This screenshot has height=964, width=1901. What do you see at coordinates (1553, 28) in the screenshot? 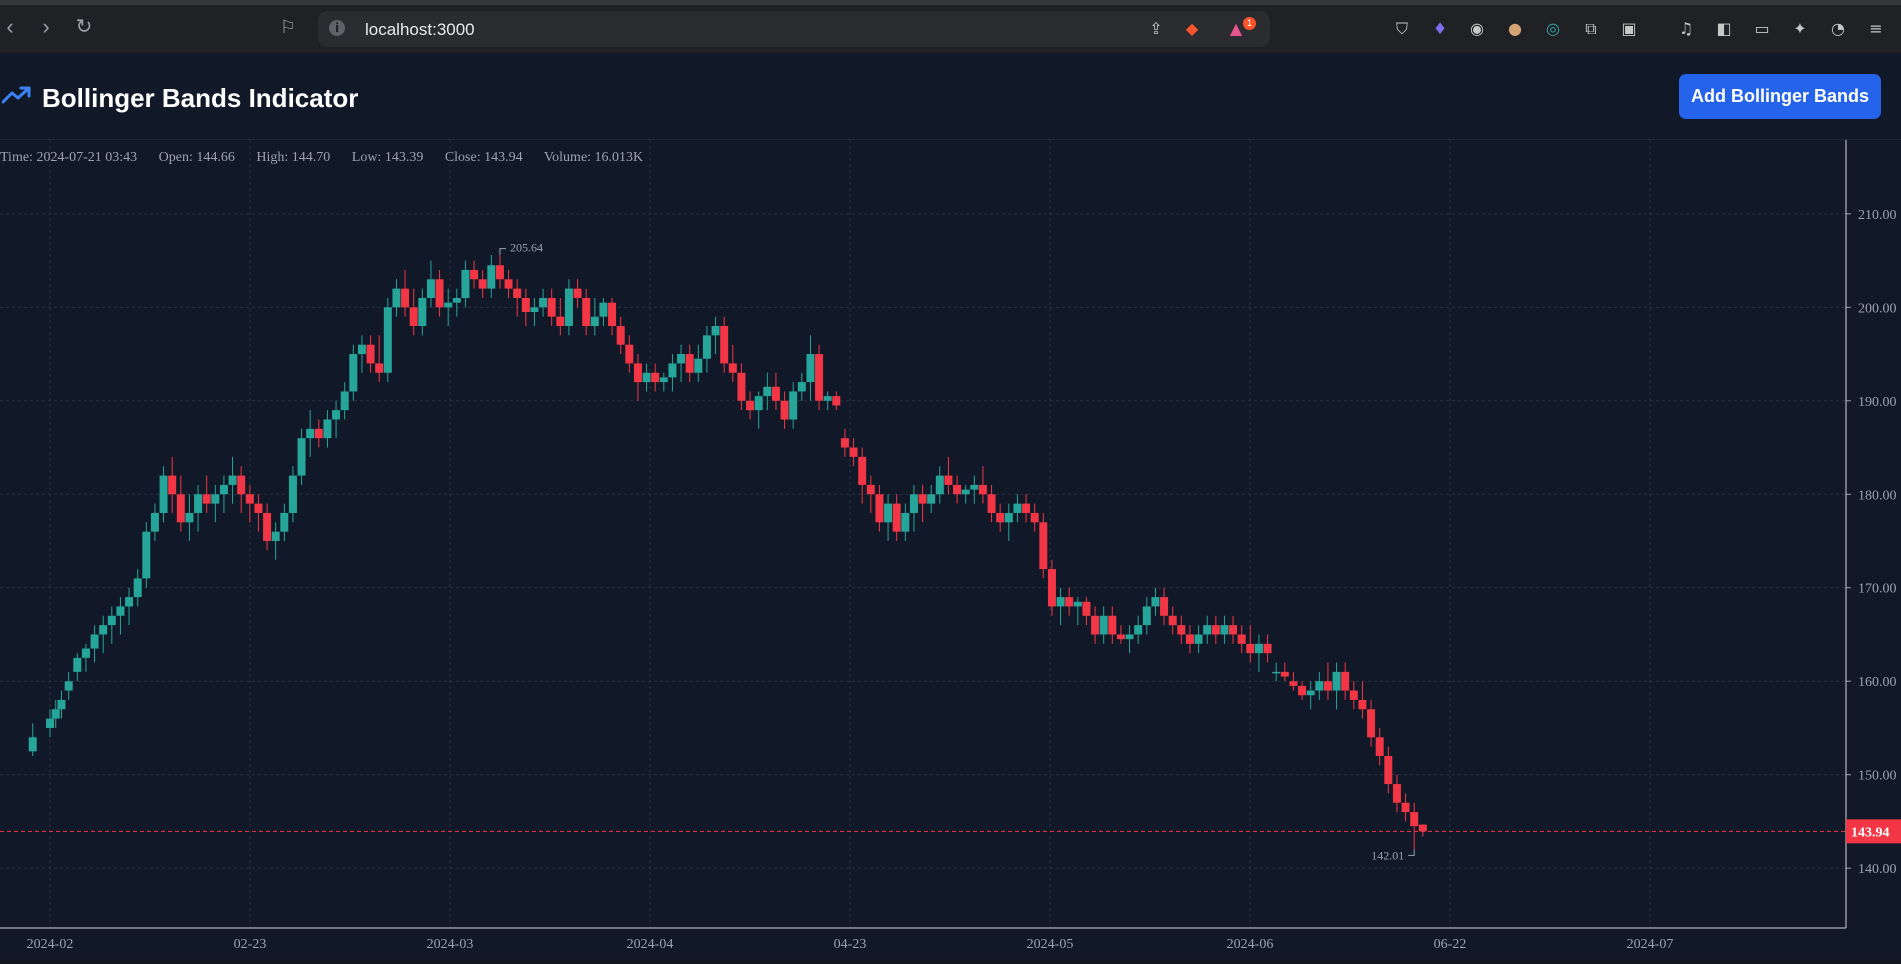
I see `extension-owl-icon: ◎` at bounding box center [1553, 28].